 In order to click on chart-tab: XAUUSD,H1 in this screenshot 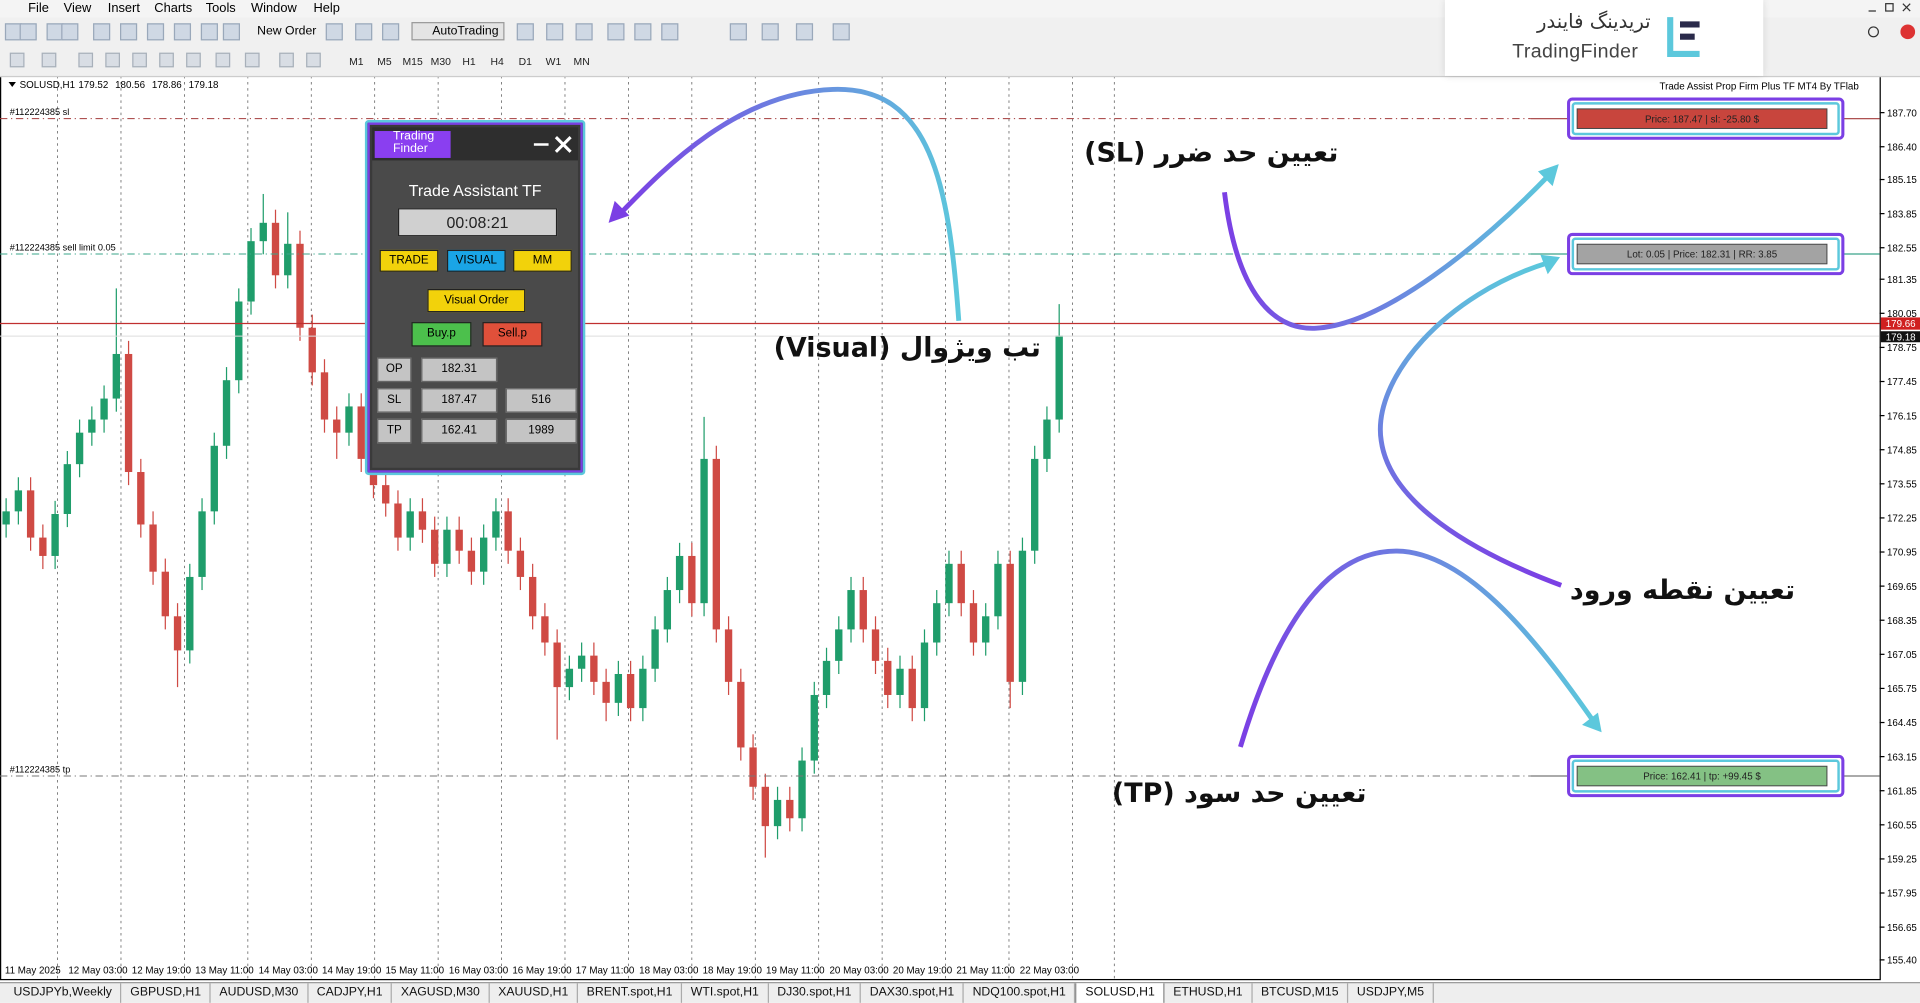, I will do `click(534, 993)`.